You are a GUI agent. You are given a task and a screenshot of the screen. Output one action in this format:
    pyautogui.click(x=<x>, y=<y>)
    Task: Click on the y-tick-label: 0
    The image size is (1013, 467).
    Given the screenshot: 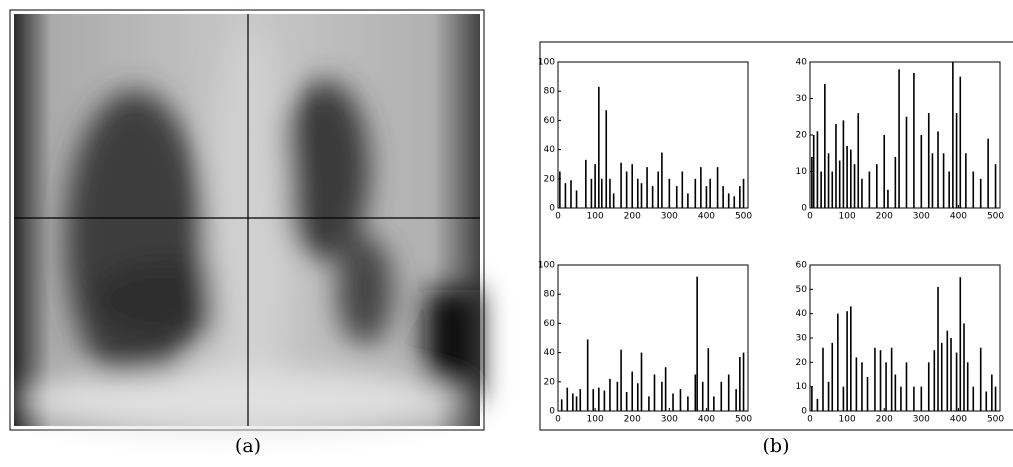 What is the action you would take?
    pyautogui.click(x=552, y=412)
    